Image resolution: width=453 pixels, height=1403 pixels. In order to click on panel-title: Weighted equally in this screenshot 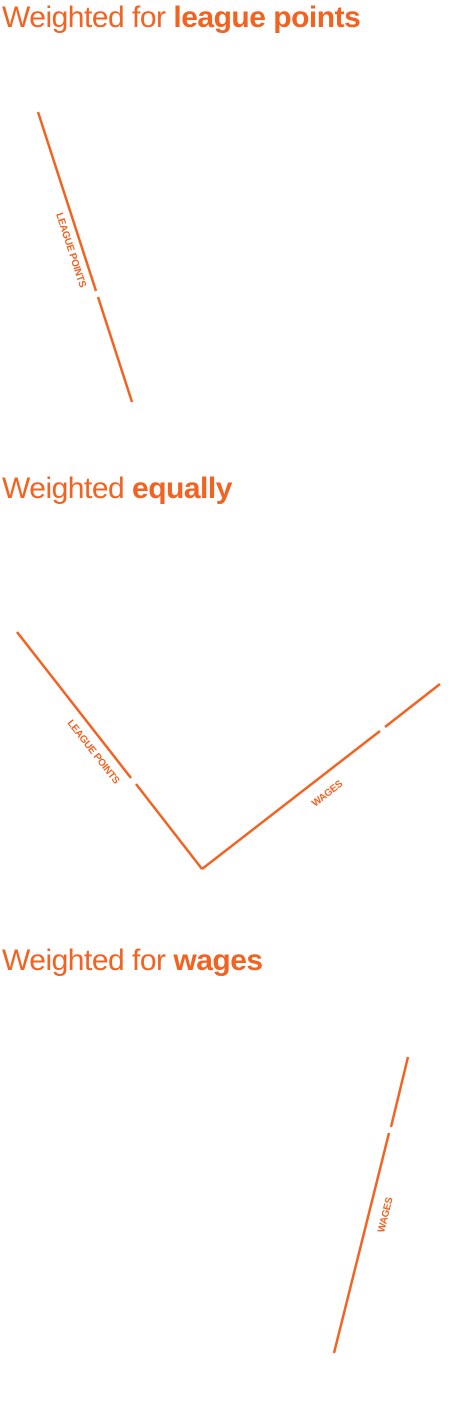, I will do `click(117, 489)`.